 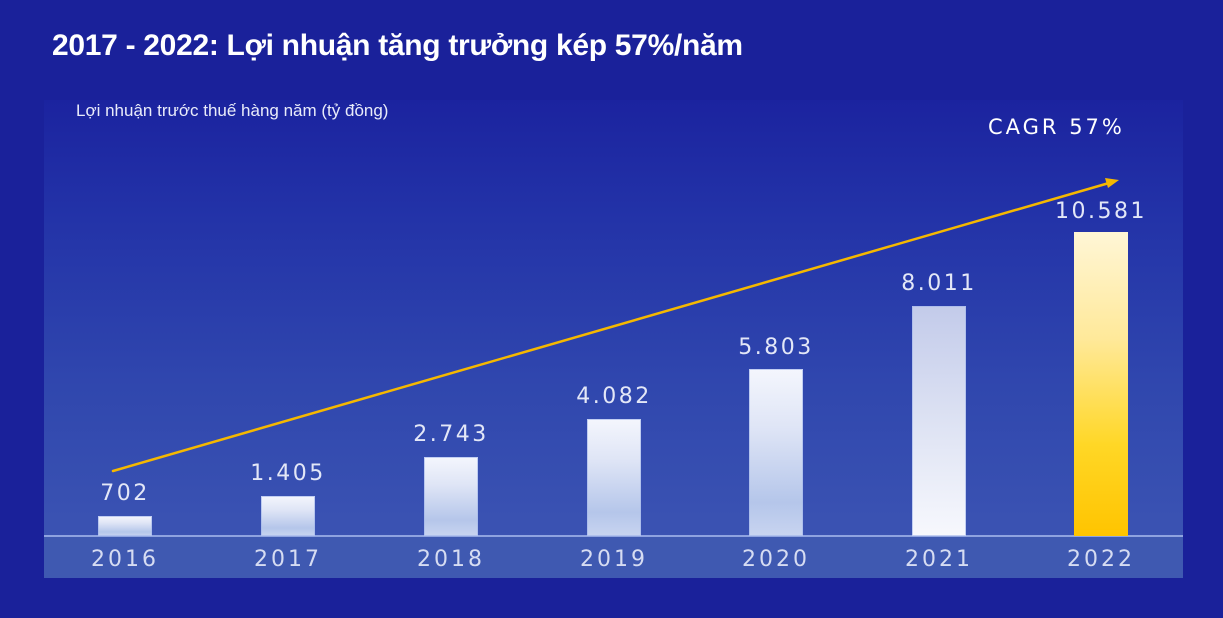 What do you see at coordinates (1056, 127) in the screenshot?
I see `cagr-annotation: CAGR 57%` at bounding box center [1056, 127].